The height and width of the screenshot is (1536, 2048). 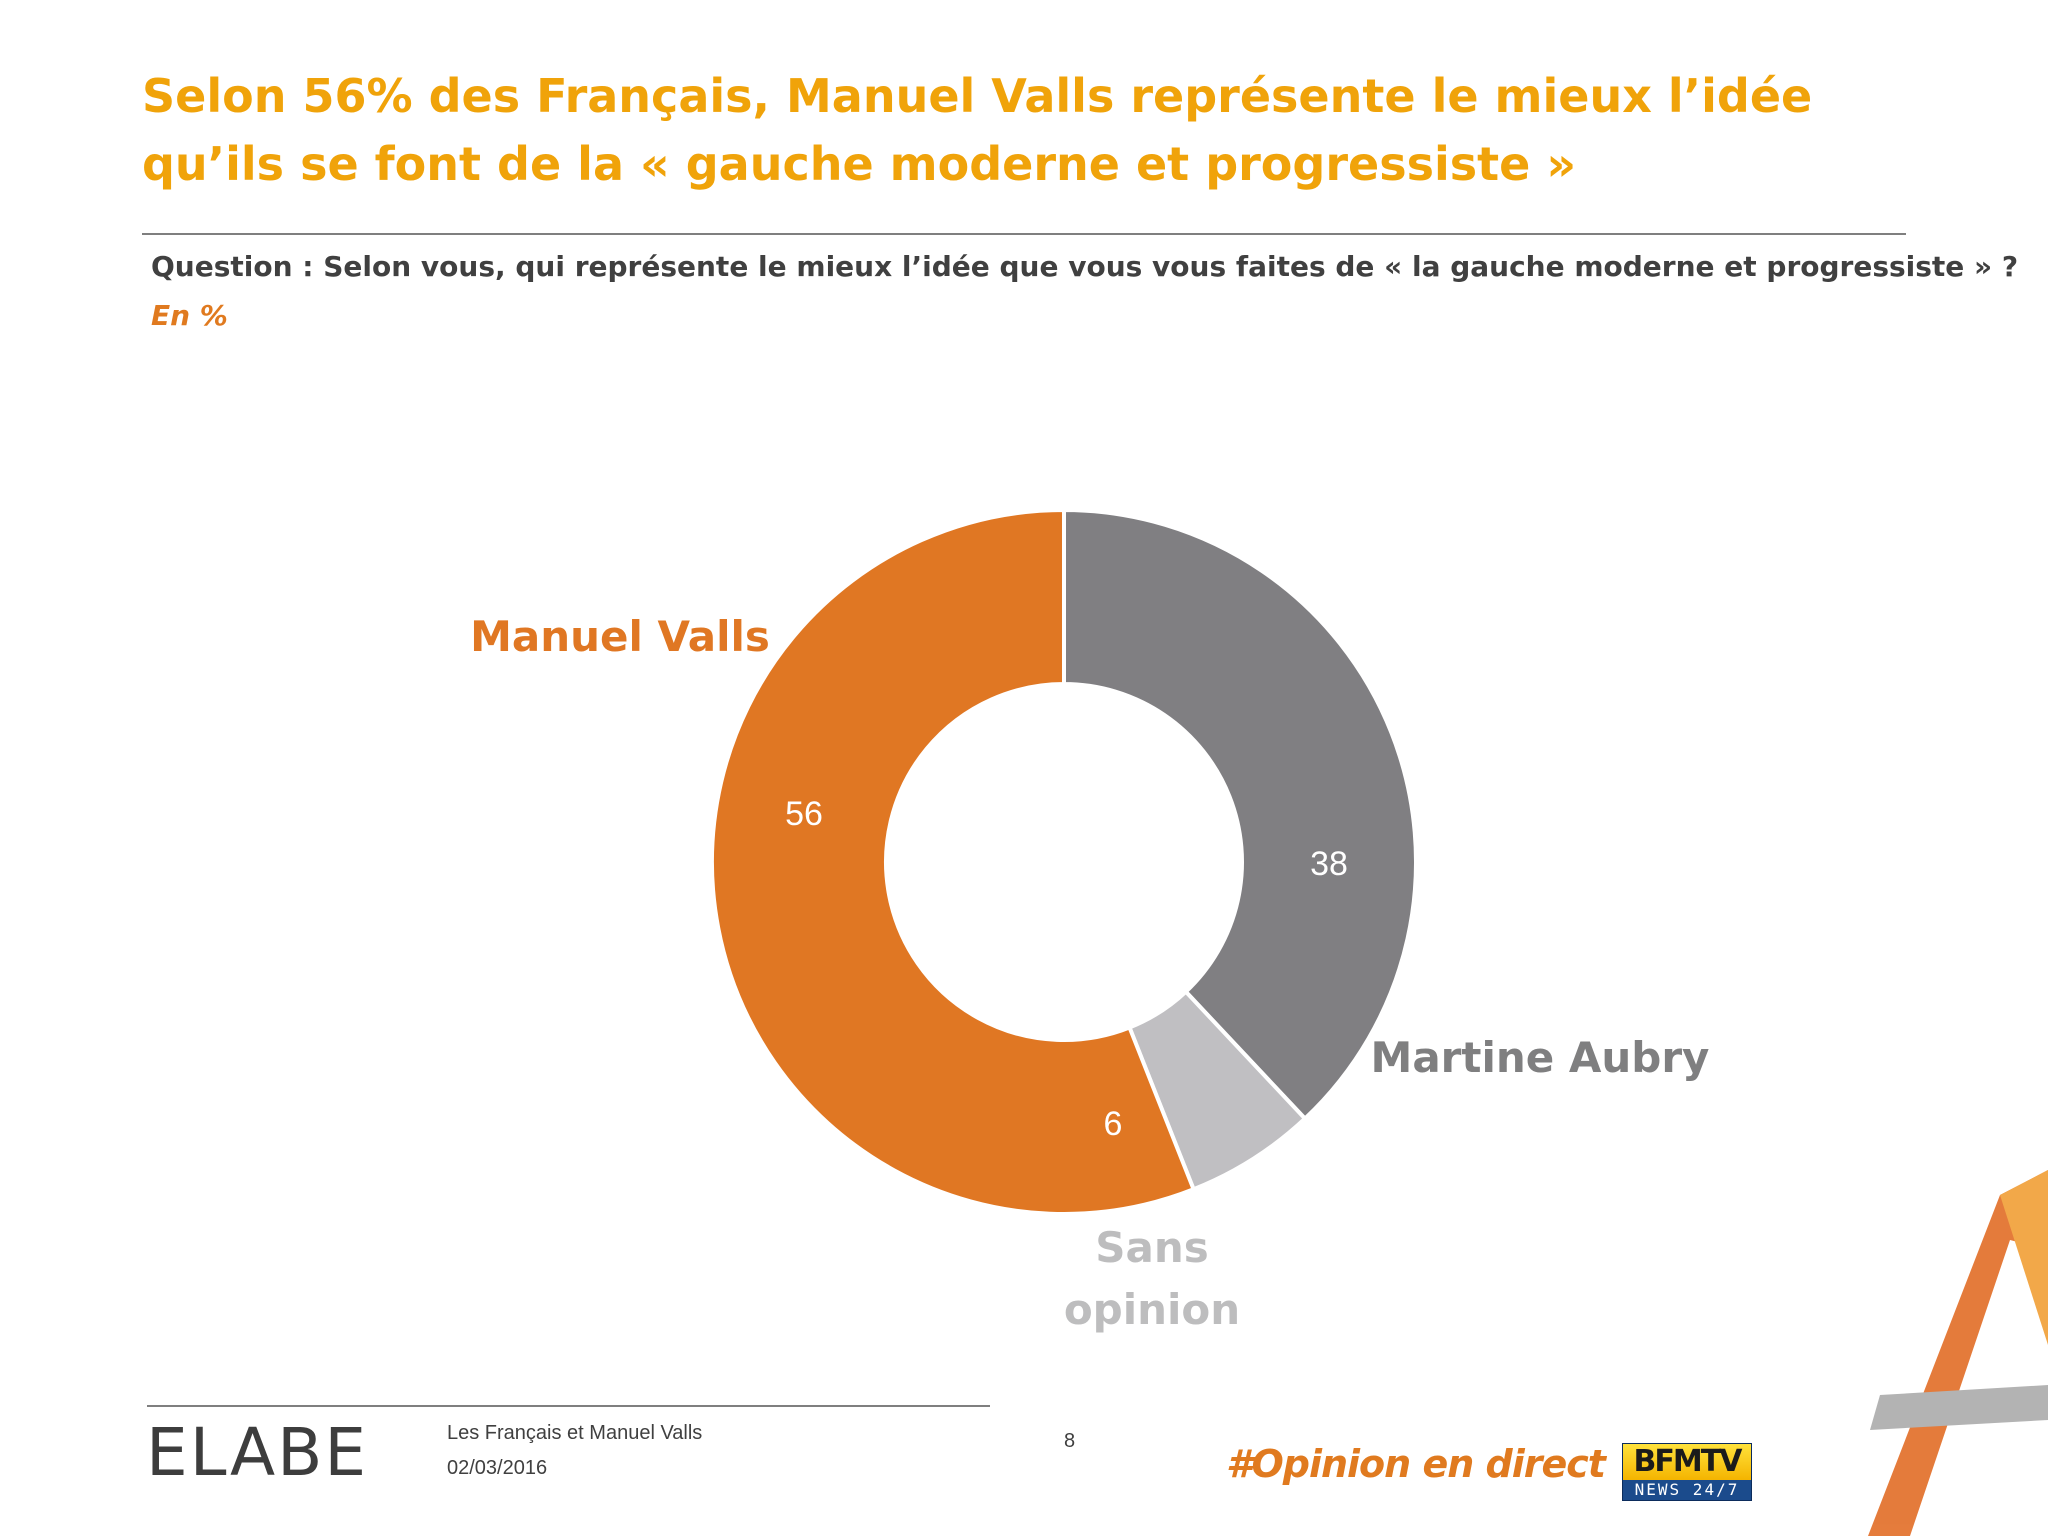 I want to click on value-label-martine-aubry: 38, so click(x=1329, y=864).